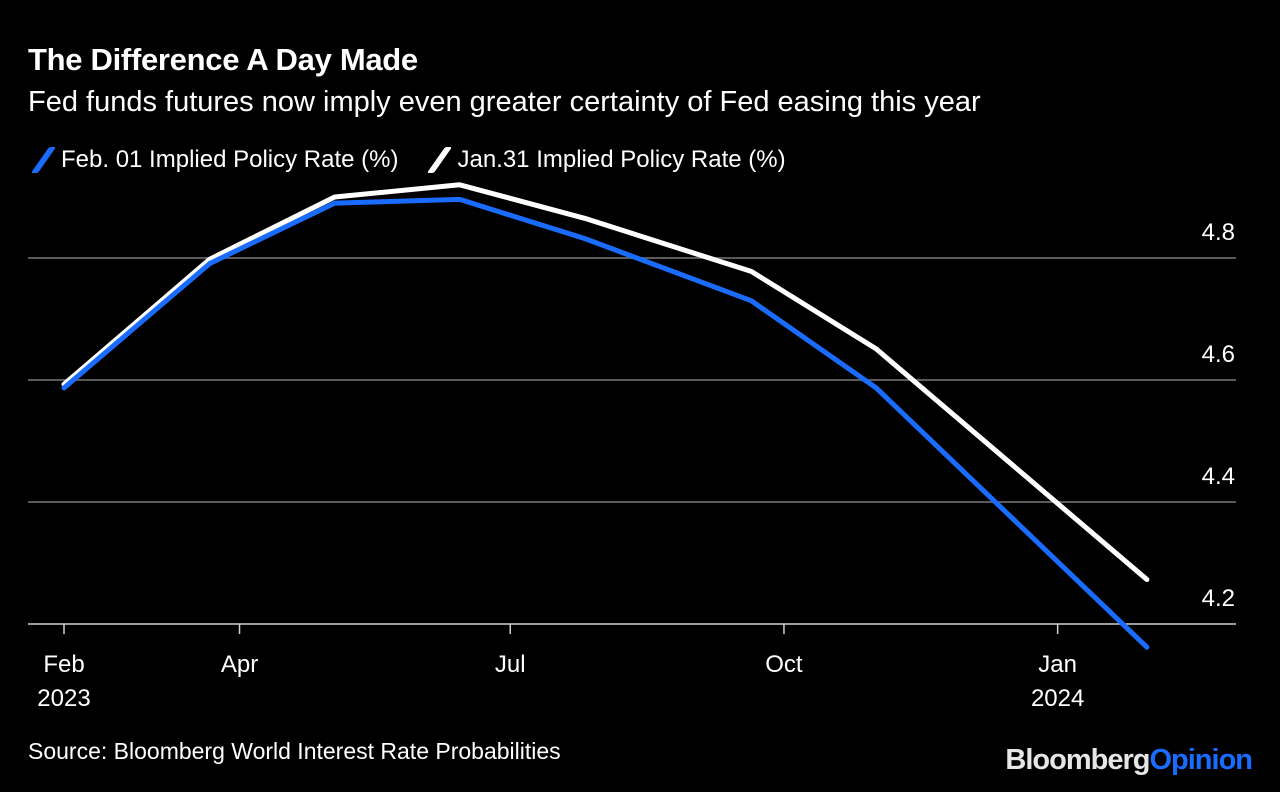  I want to click on x-tick-label: Oct, so click(784, 664).